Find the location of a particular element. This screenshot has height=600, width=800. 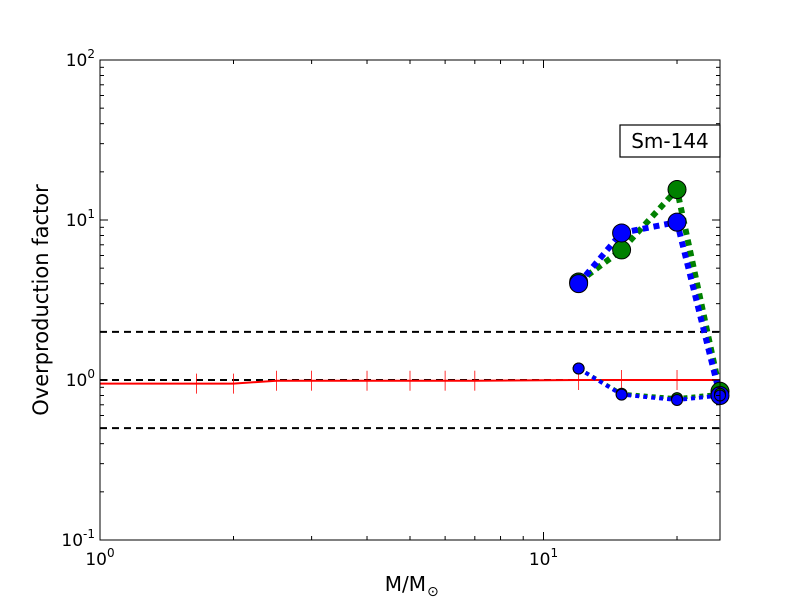

annotation-label: Sm-144 is located at coordinates (670, 141).